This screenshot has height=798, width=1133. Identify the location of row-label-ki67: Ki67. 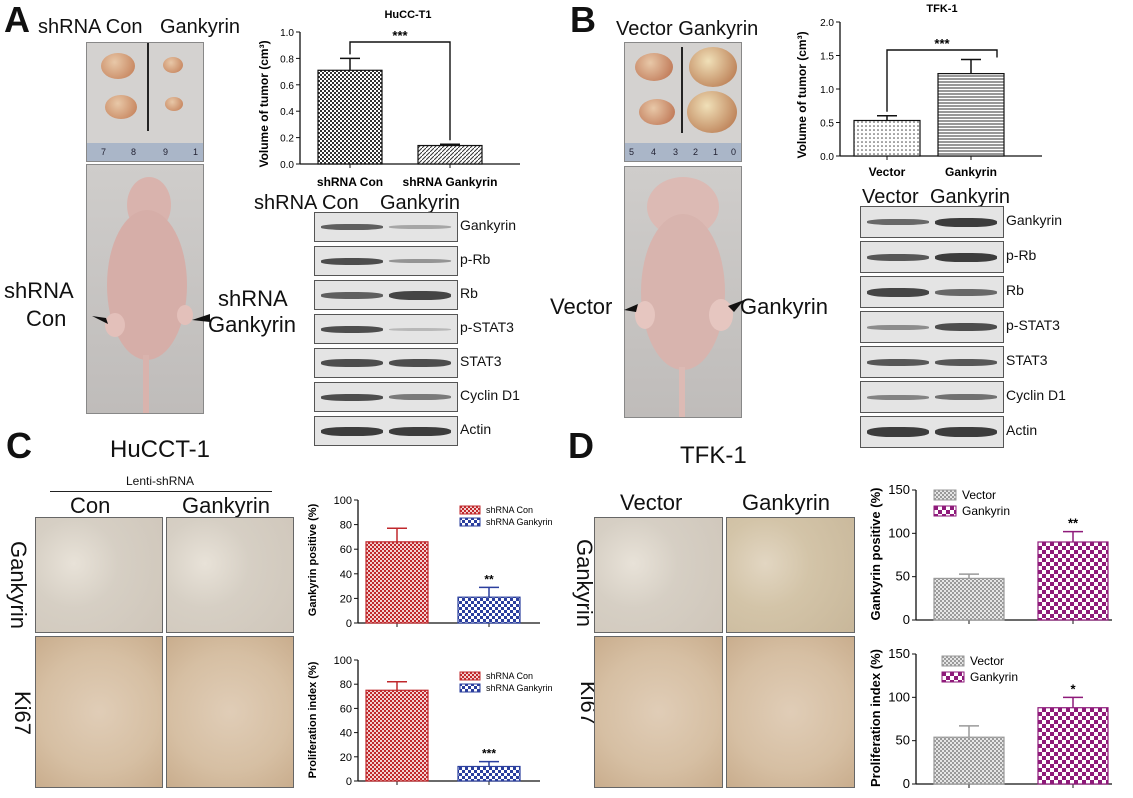
(23, 713).